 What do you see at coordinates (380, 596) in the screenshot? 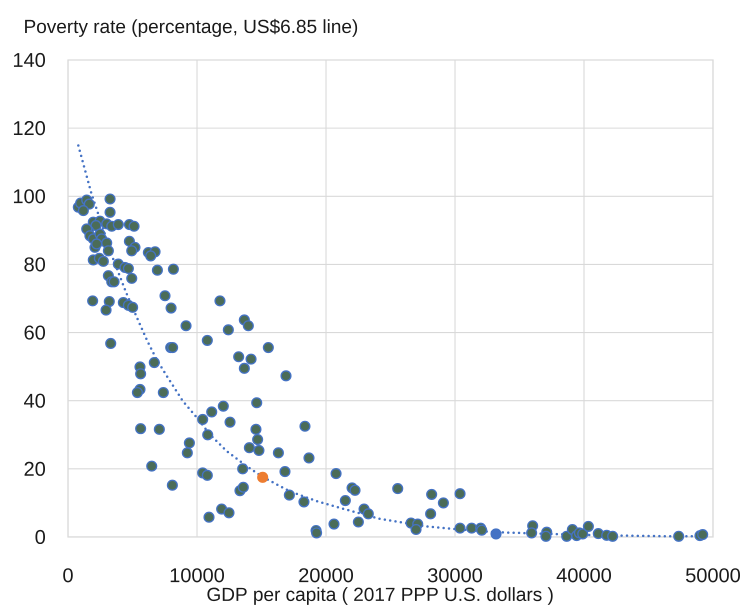
I see `x-axis-title: GDP per capita ( 2017 PPP U.S. dollars )` at bounding box center [380, 596].